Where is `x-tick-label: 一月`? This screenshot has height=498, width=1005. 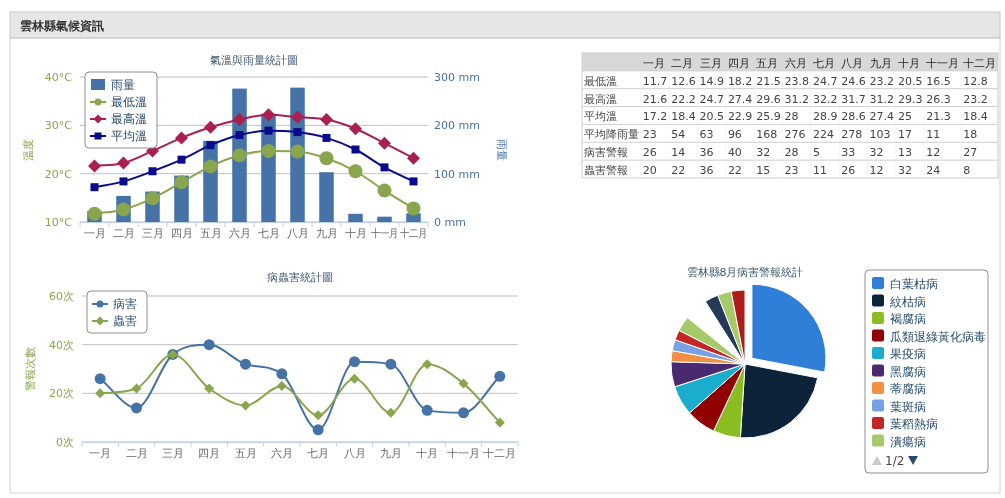
x-tick-label: 一月 is located at coordinates (653, 63).